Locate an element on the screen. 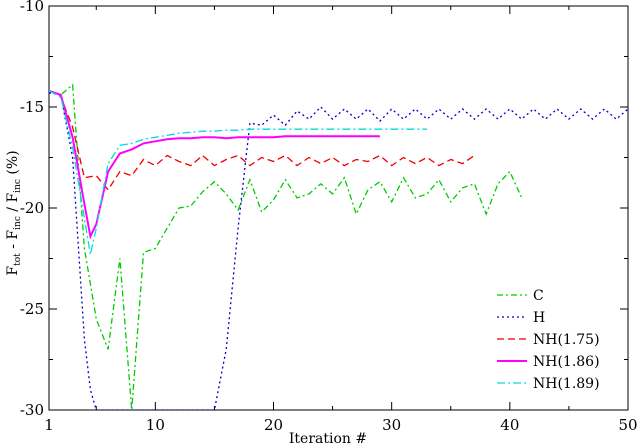 Image resolution: width=637 pixels, height=445 pixels. y-tick-label-1: -25 is located at coordinates (32, 309).